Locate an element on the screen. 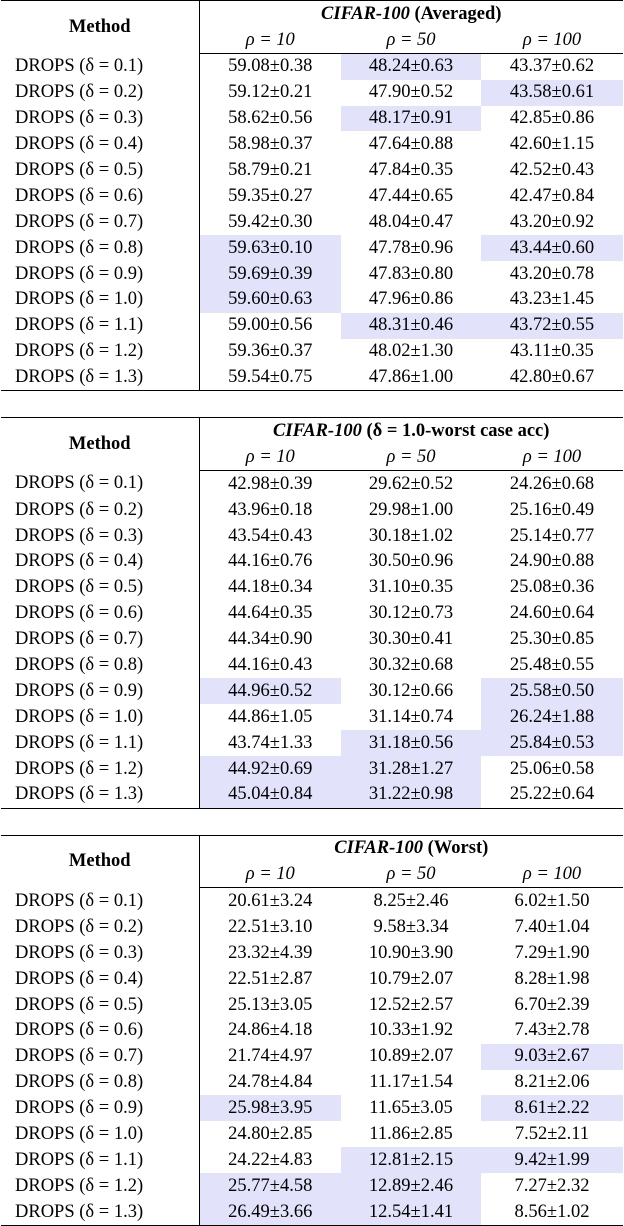 The image size is (624, 1226). value-cell: 7.40±1.04 is located at coordinates (552, 926).